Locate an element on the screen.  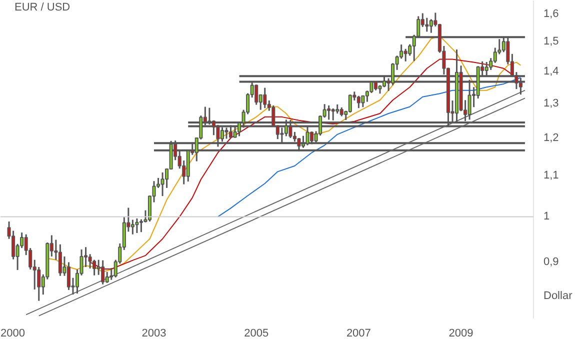
chart-title: EUR / USD is located at coordinates (42, 8).